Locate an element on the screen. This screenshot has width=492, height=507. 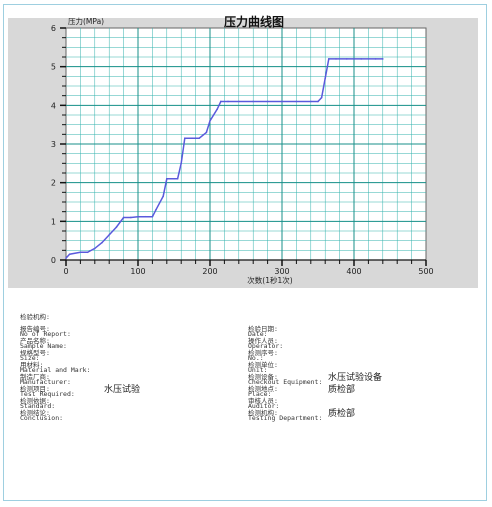
y-tick-label: 0 is located at coordinates (53, 260).